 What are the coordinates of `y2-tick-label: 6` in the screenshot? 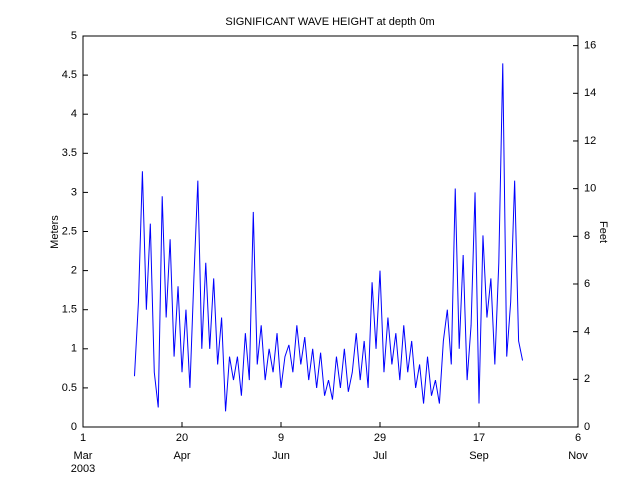 It's located at (587, 284).